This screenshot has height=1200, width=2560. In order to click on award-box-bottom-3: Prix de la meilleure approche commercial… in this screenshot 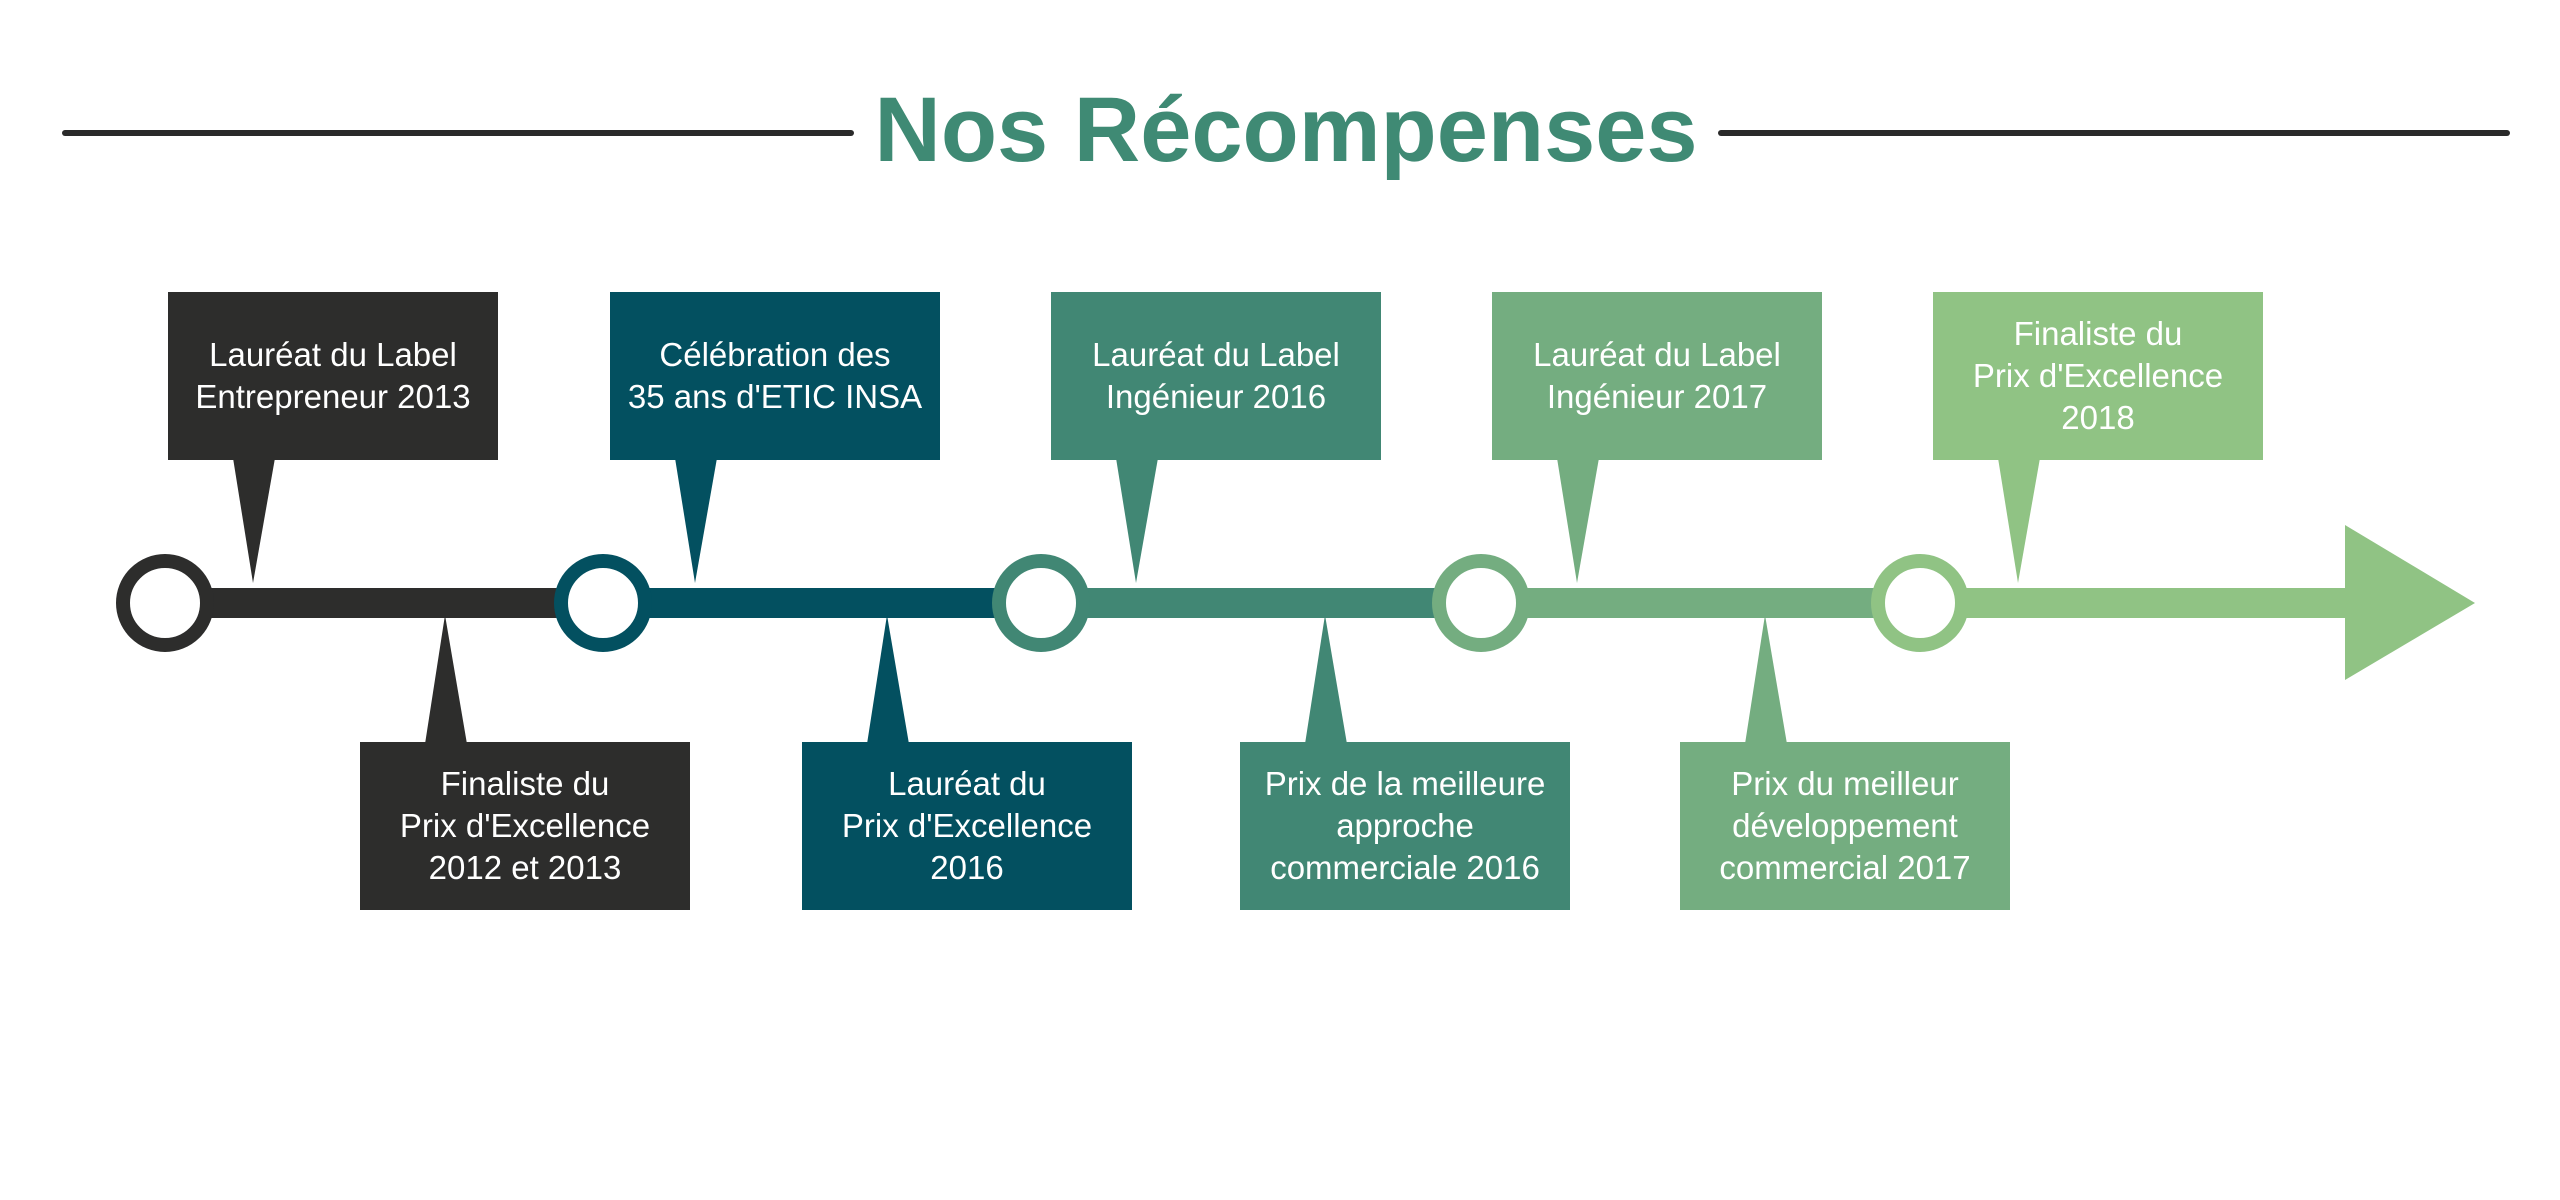, I will do `click(1405, 826)`.